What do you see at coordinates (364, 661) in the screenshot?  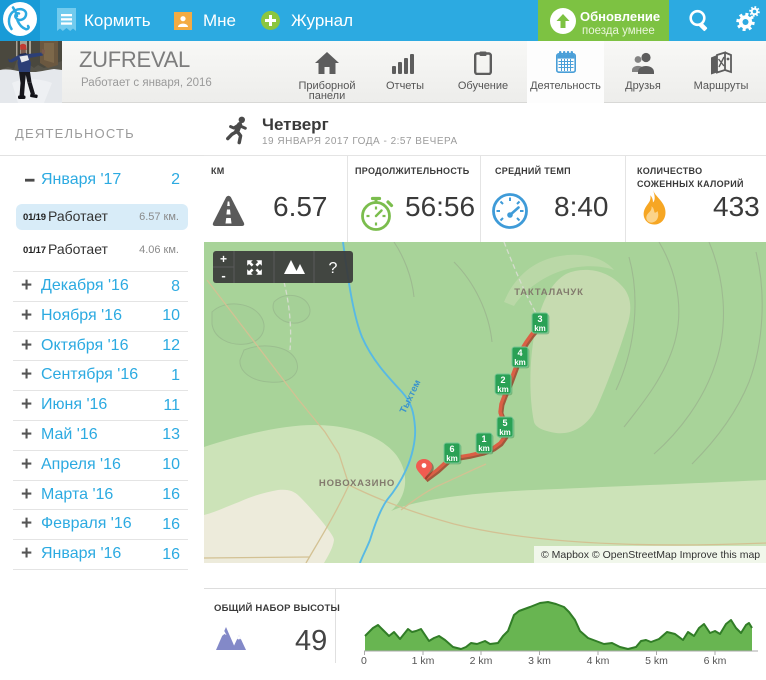 I see `svg-text: 0` at bounding box center [364, 661].